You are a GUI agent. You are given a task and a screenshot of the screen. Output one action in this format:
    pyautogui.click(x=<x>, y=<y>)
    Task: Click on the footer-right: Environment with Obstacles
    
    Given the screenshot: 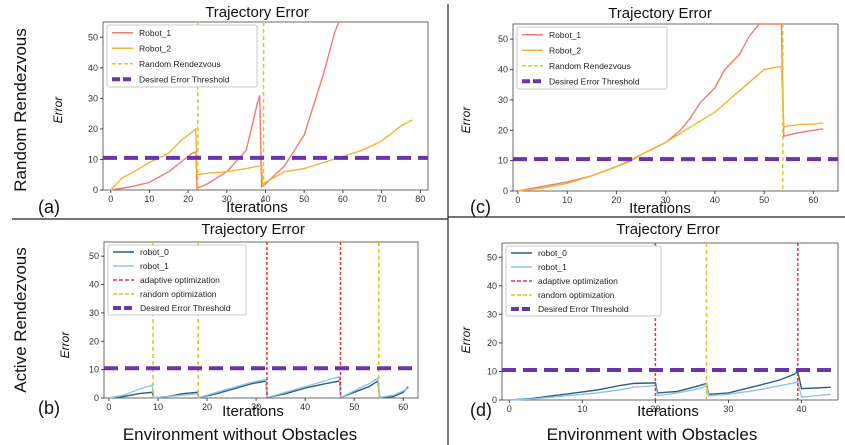 What is the action you would take?
    pyautogui.click(x=652, y=434)
    